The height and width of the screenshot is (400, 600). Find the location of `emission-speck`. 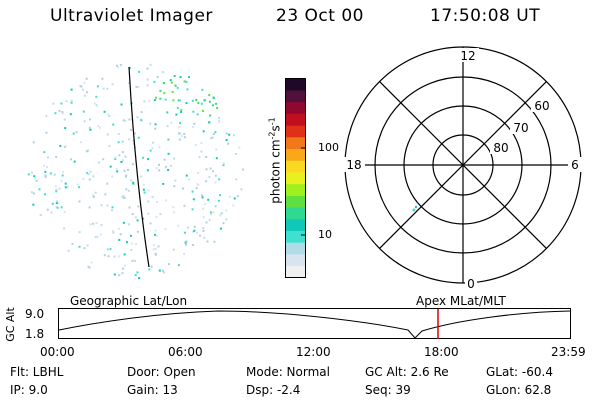

emission-speck is located at coordinates (416, 207).